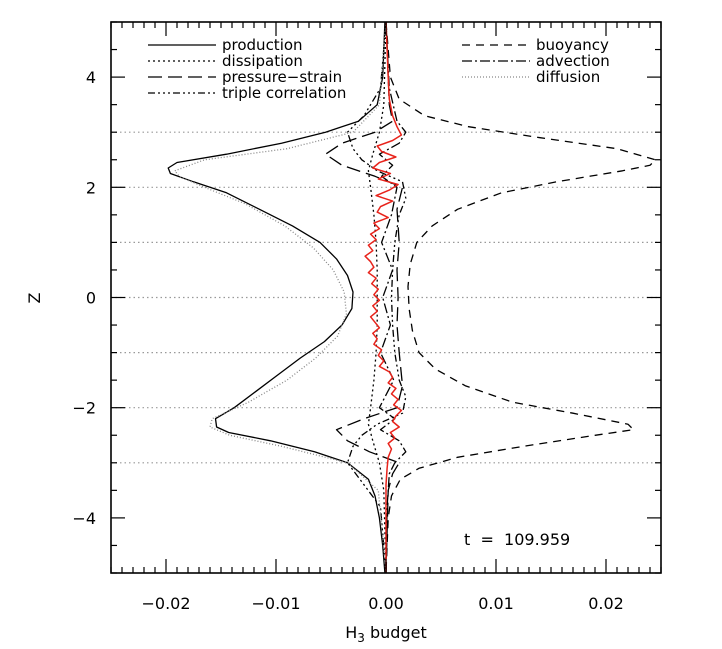  I want to click on y-tick-label: 4, so click(91, 77).